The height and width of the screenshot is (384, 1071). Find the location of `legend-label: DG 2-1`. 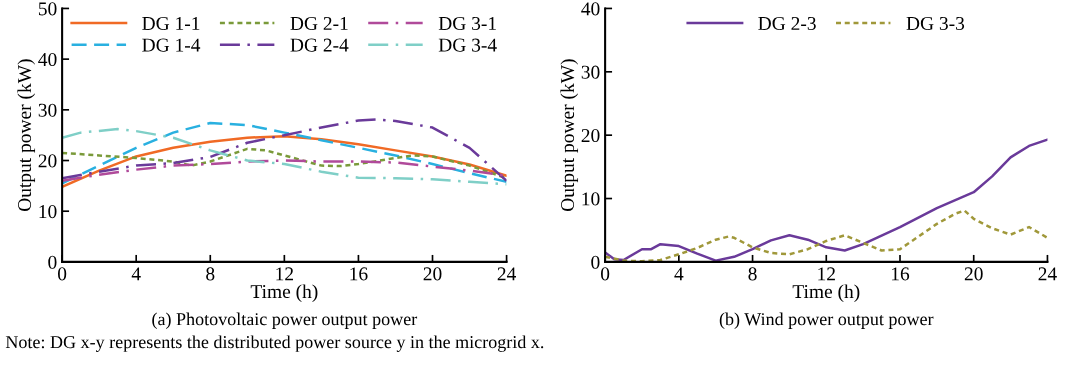

legend-label: DG 2-1 is located at coordinates (319, 23).